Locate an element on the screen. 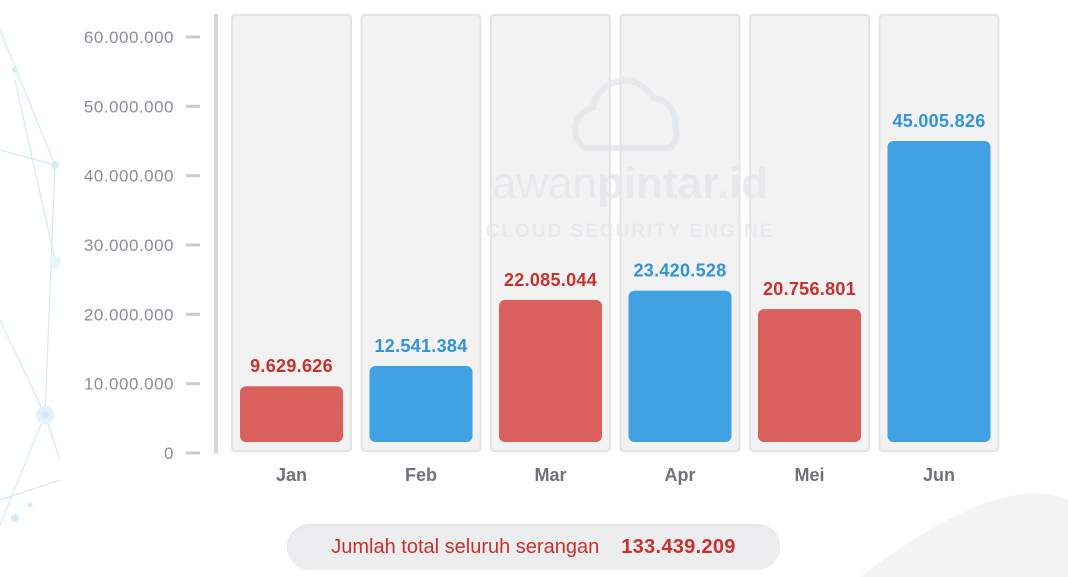 The image size is (1068, 577). y-tick-label: 40.000.000 is located at coordinates (129, 176).